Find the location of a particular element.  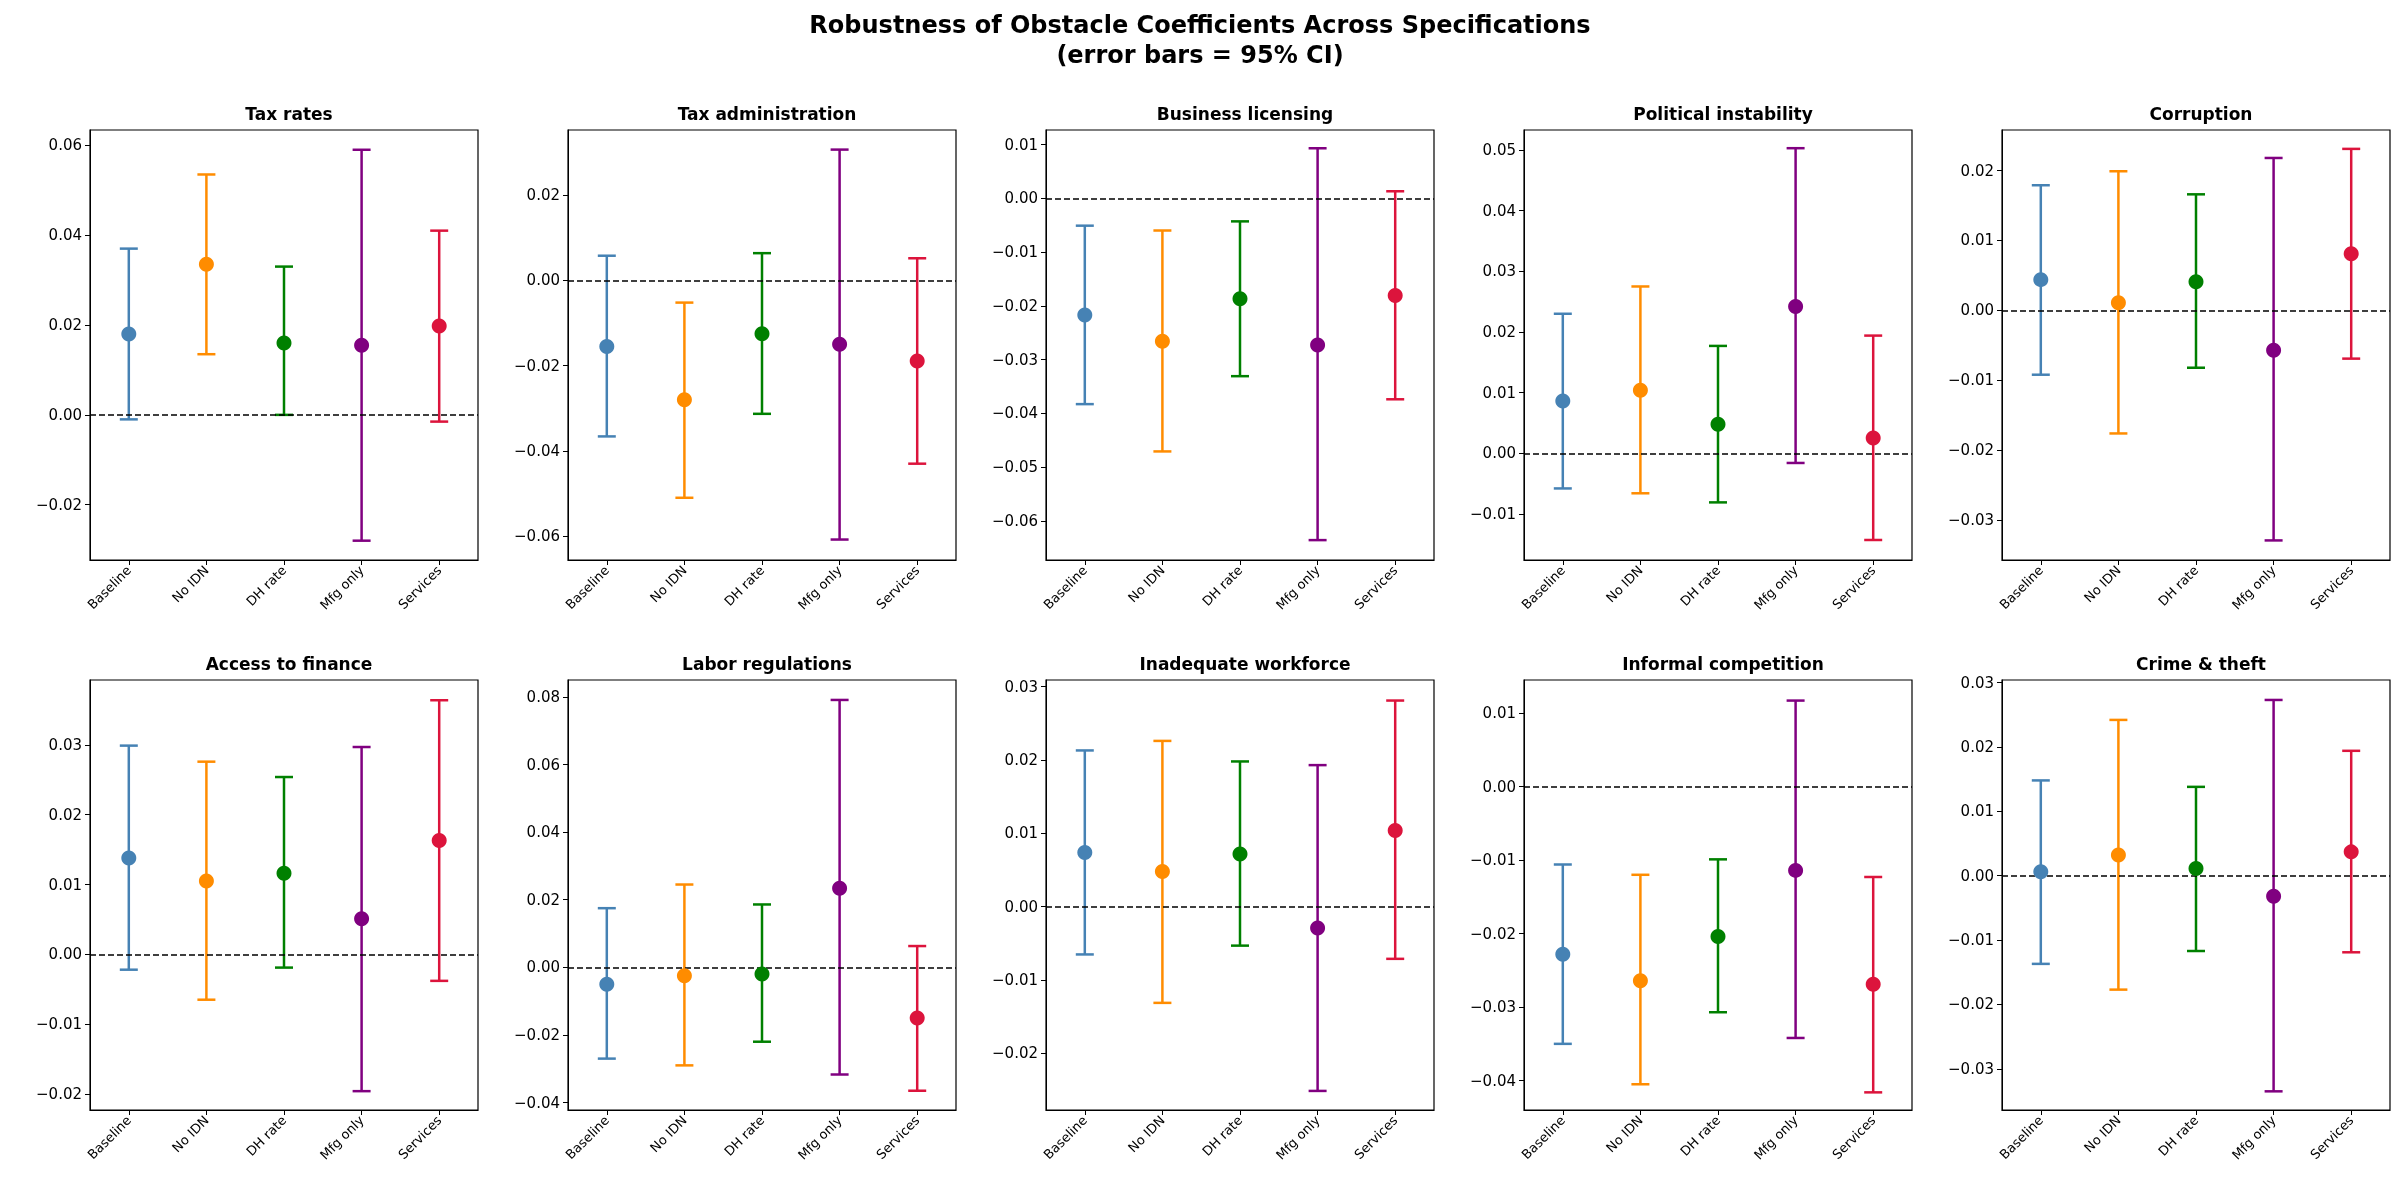

chart-title: Access to finance is located at coordinates (289, 663).